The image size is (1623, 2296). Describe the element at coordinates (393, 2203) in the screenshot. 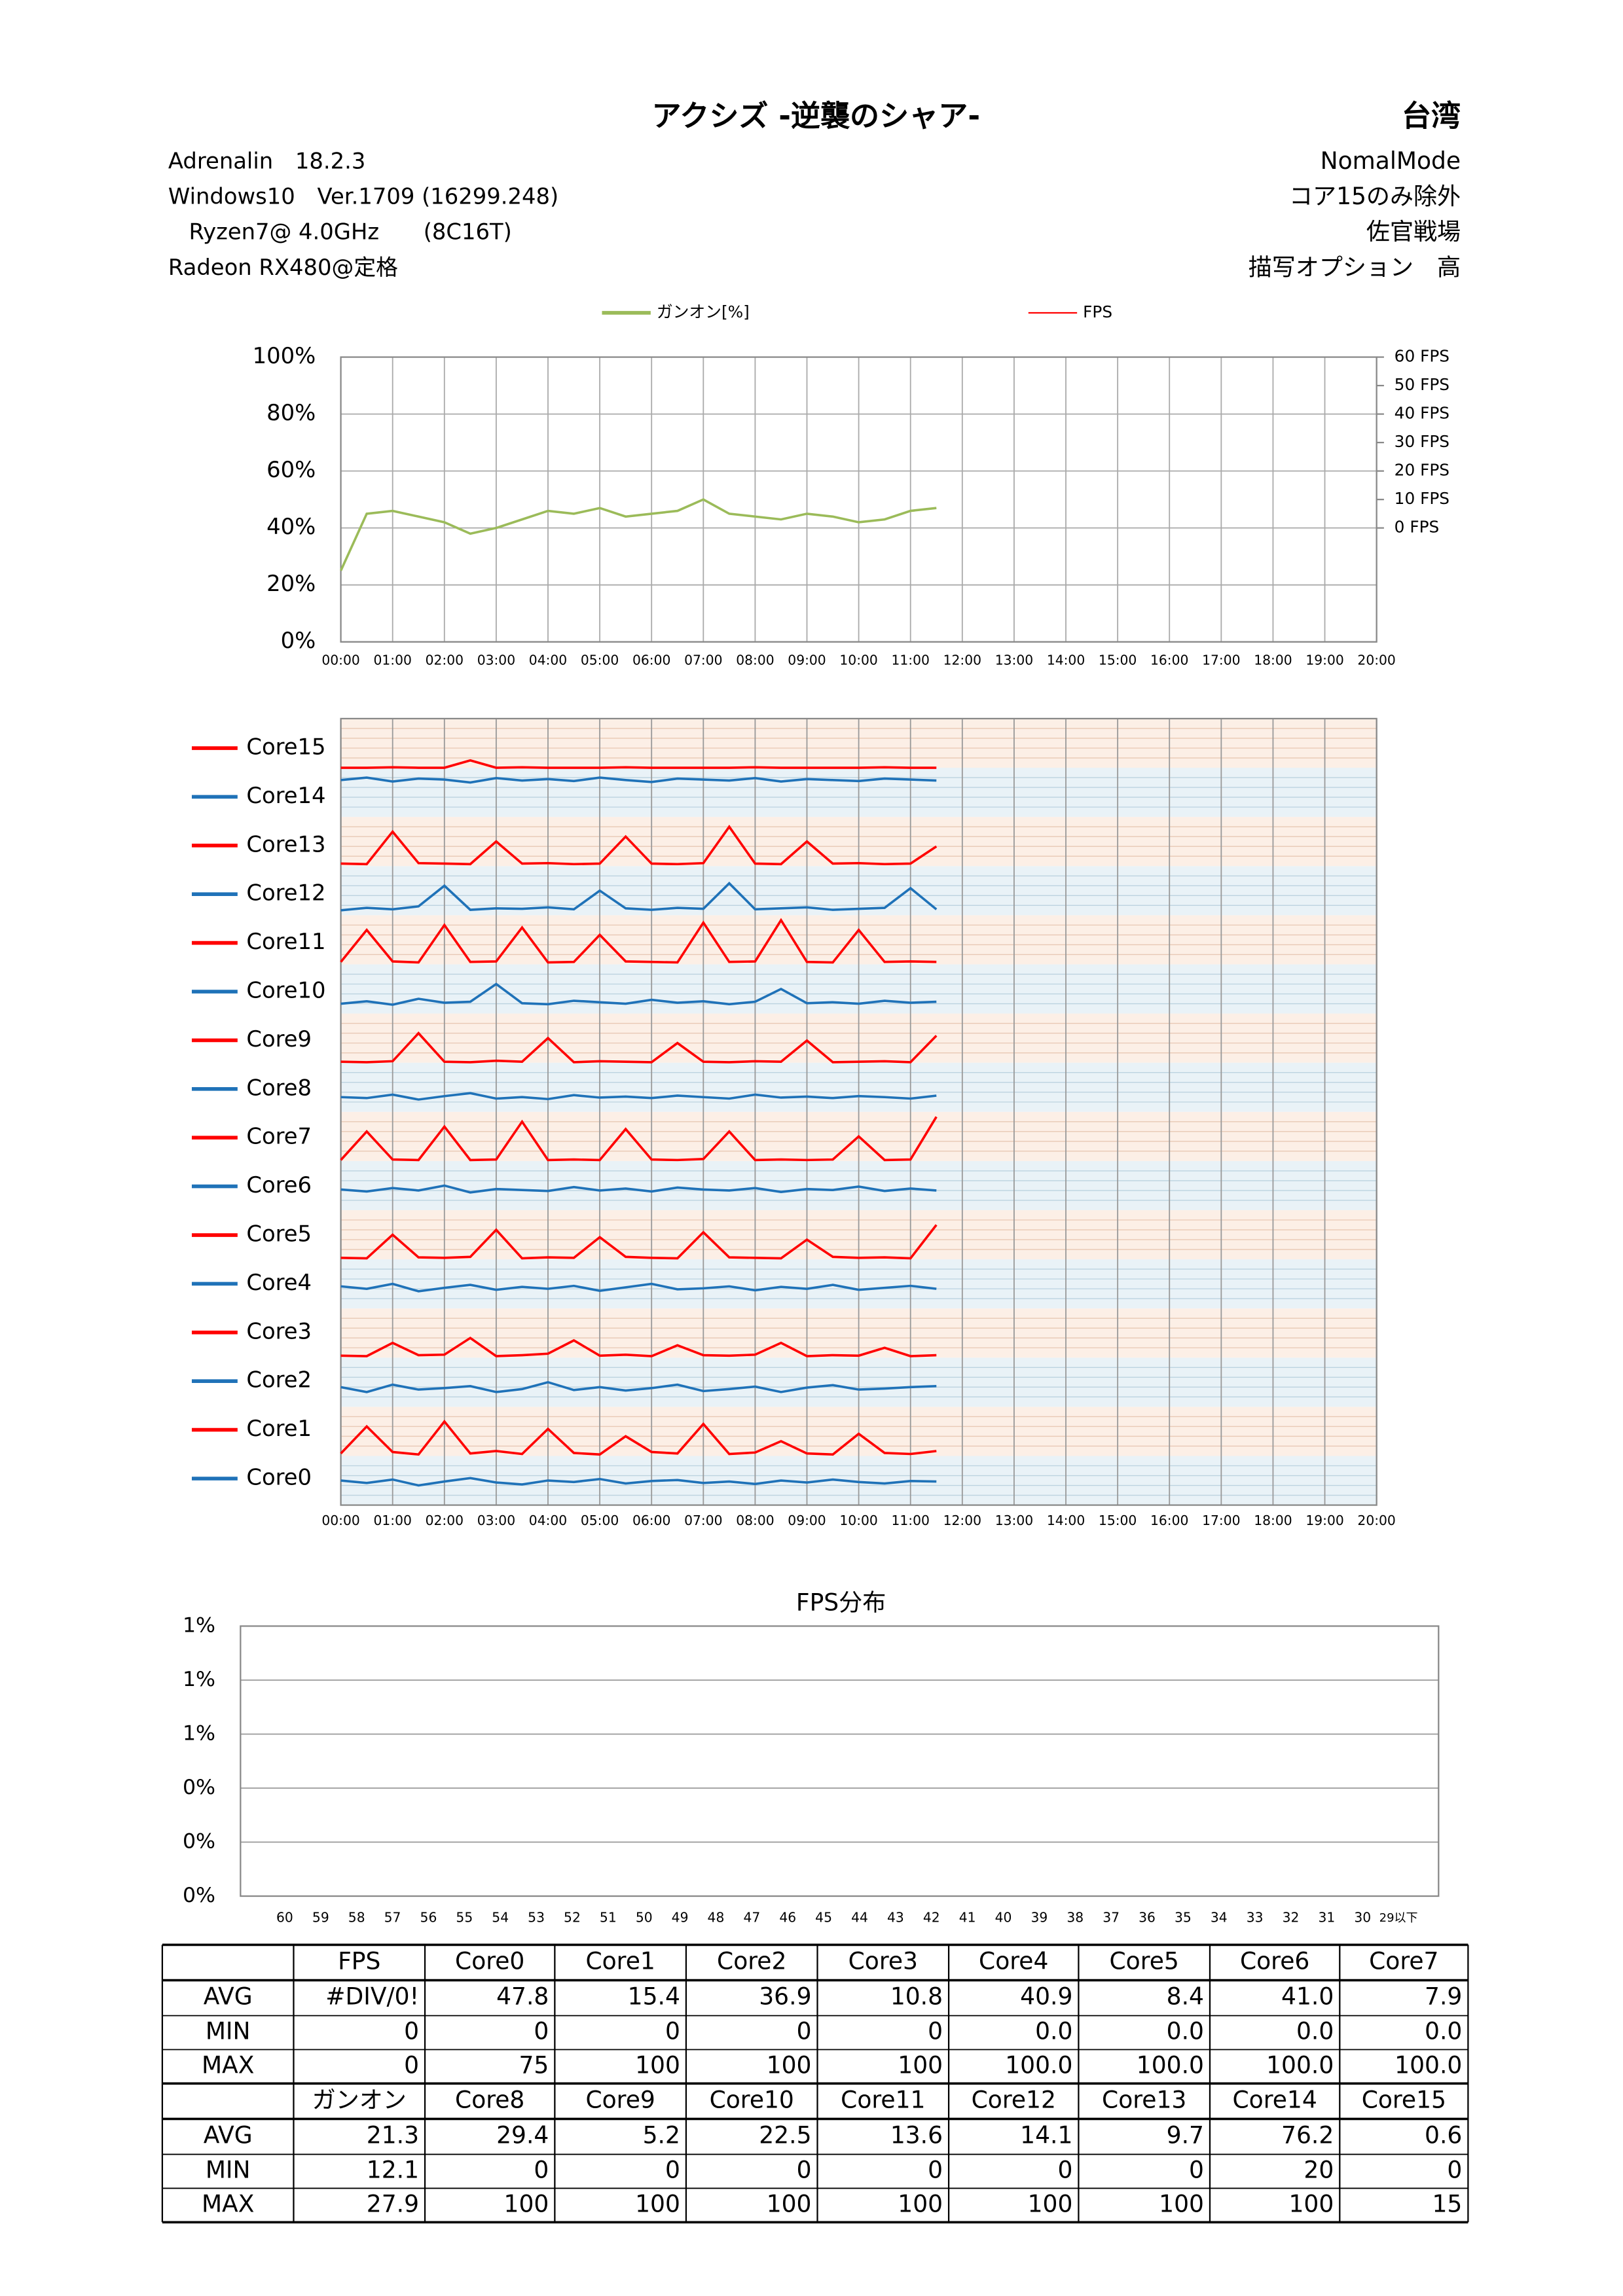

I see `table-cell: 27.9` at that location.